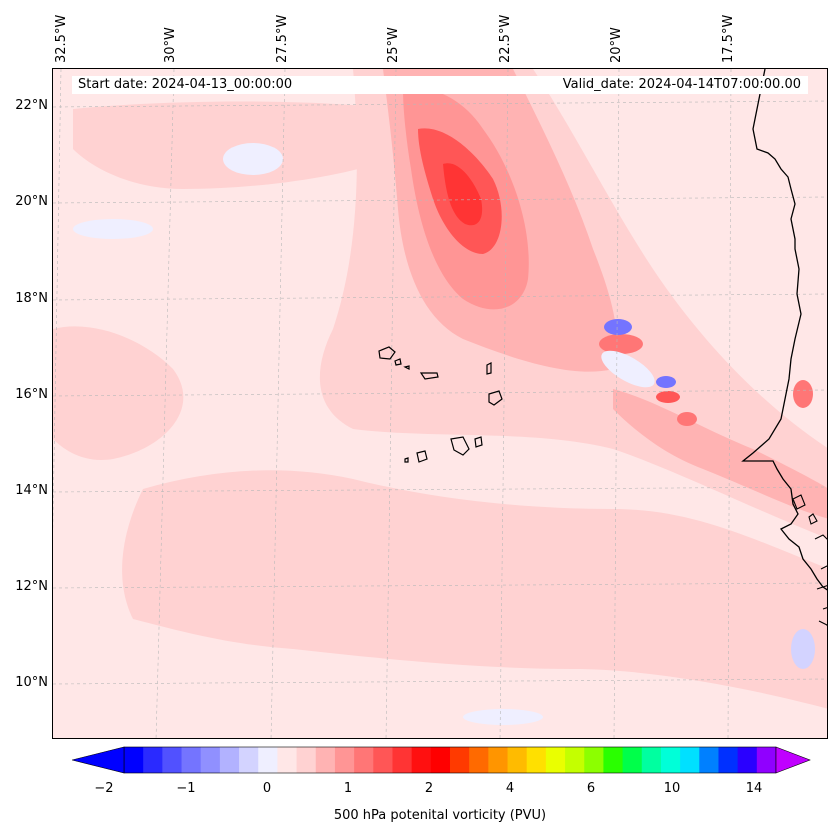 Image resolution: width=837 pixels, height=836 pixels. Describe the element at coordinates (672, 788) in the screenshot. I see `colorbar-tick-label: 10` at that location.